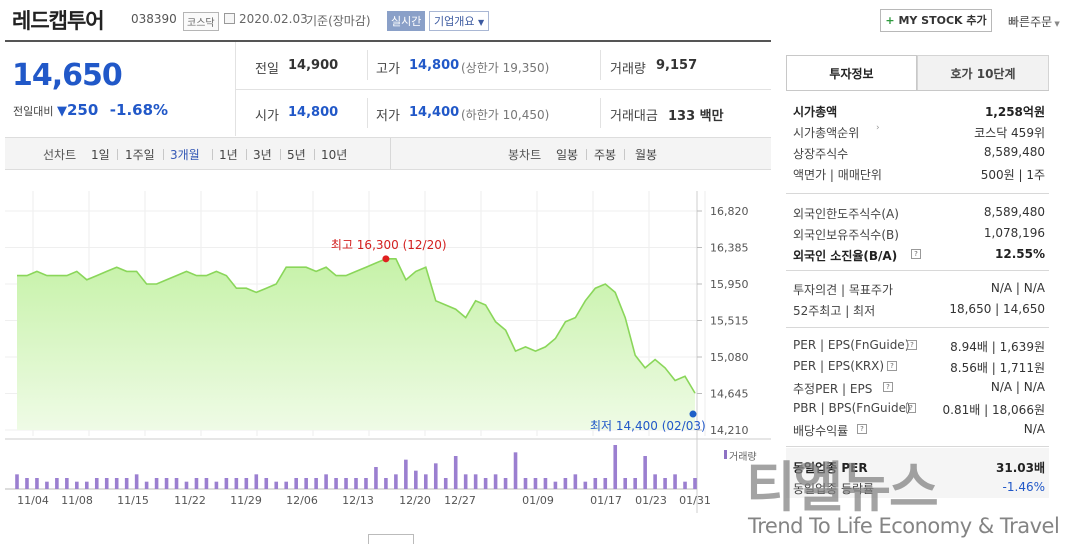 Image resolution: width=1068 pixels, height=544 pixels. I want to click on y-tick-label: 14,645, so click(729, 394).